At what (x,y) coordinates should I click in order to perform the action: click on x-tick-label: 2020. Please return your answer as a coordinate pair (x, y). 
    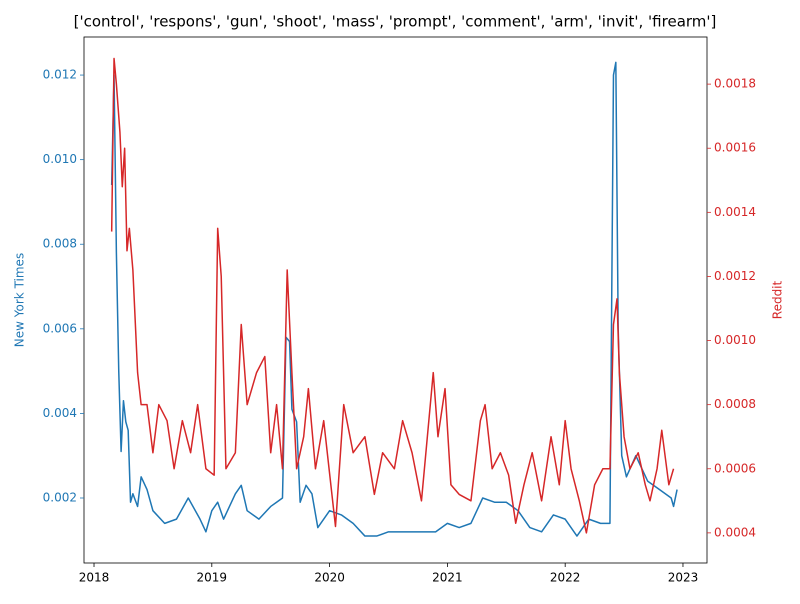
    Looking at the image, I should click on (329, 578).